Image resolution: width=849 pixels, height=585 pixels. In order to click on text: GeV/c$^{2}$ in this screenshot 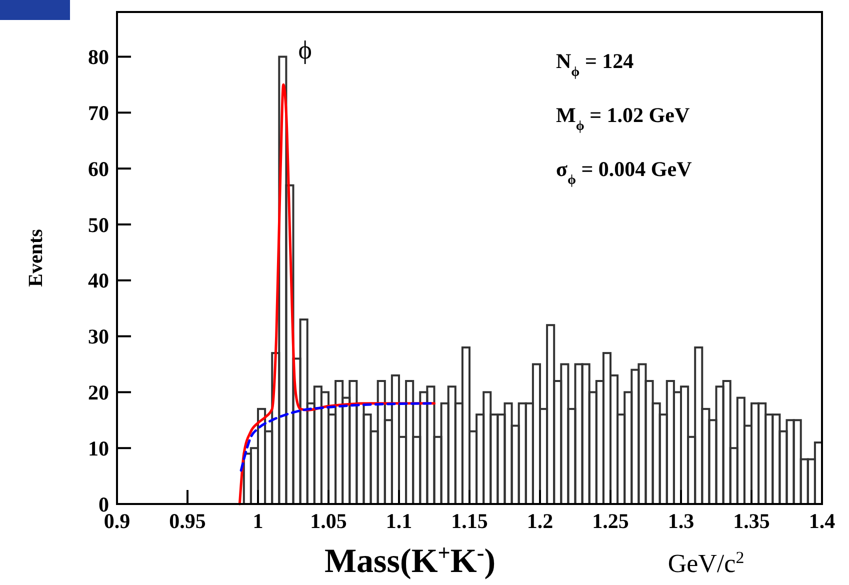, I will do `click(706, 563)`.